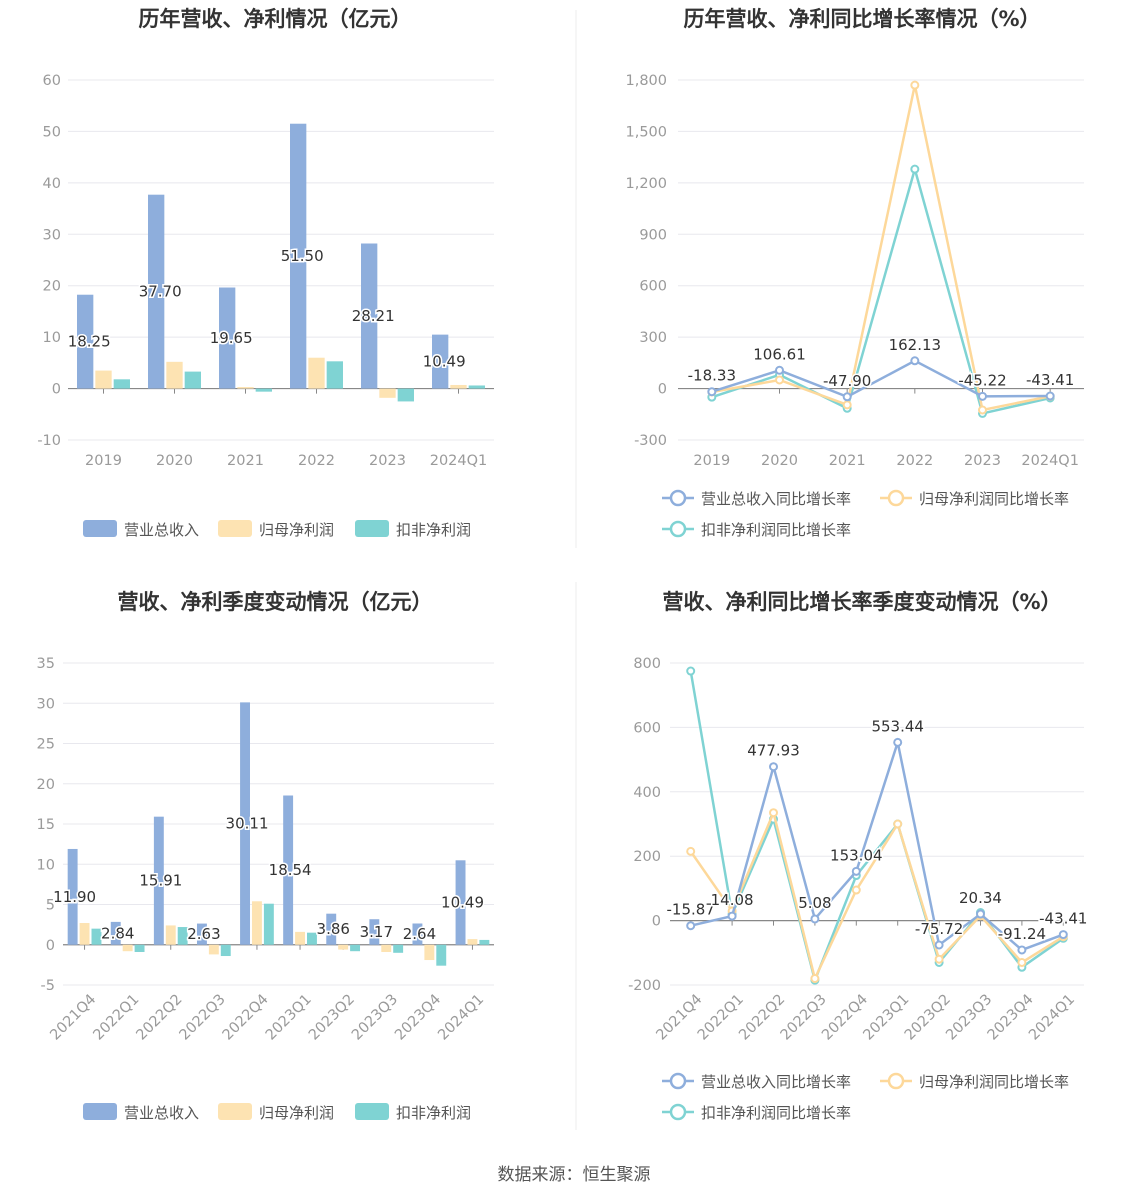  Describe the element at coordinates (776, 530) in the screenshot. I see `legend-label: 扣非净利润同比增长率` at that location.